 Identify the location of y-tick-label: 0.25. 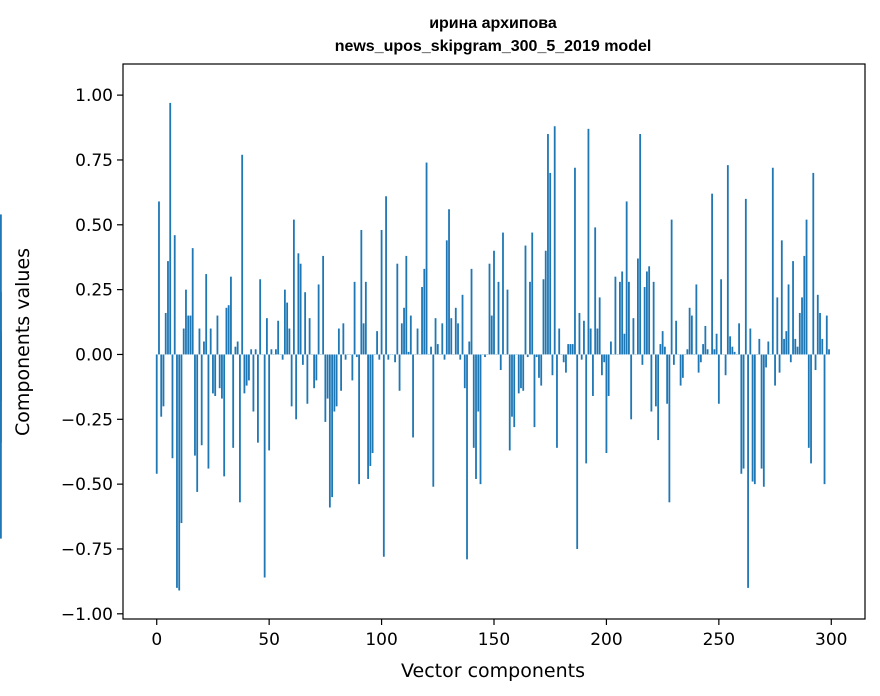
(94, 291).